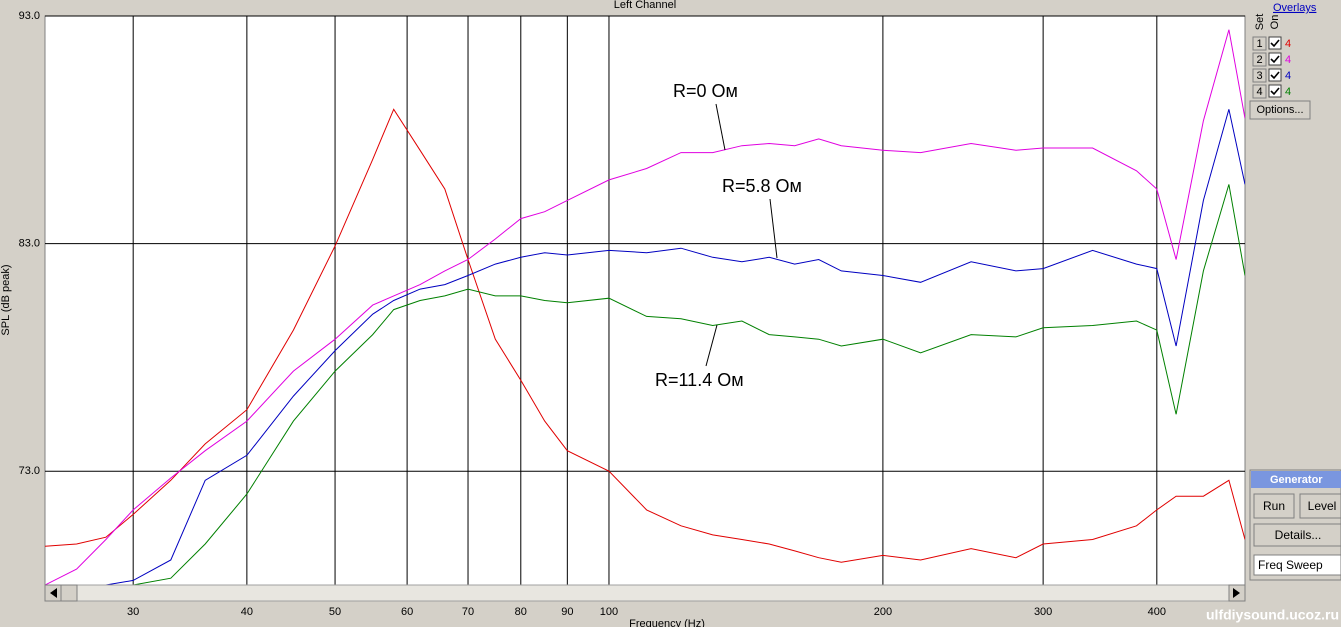 The image size is (1341, 627). What do you see at coordinates (69, 593) in the screenshot?
I see `scroll-thumb` at bounding box center [69, 593].